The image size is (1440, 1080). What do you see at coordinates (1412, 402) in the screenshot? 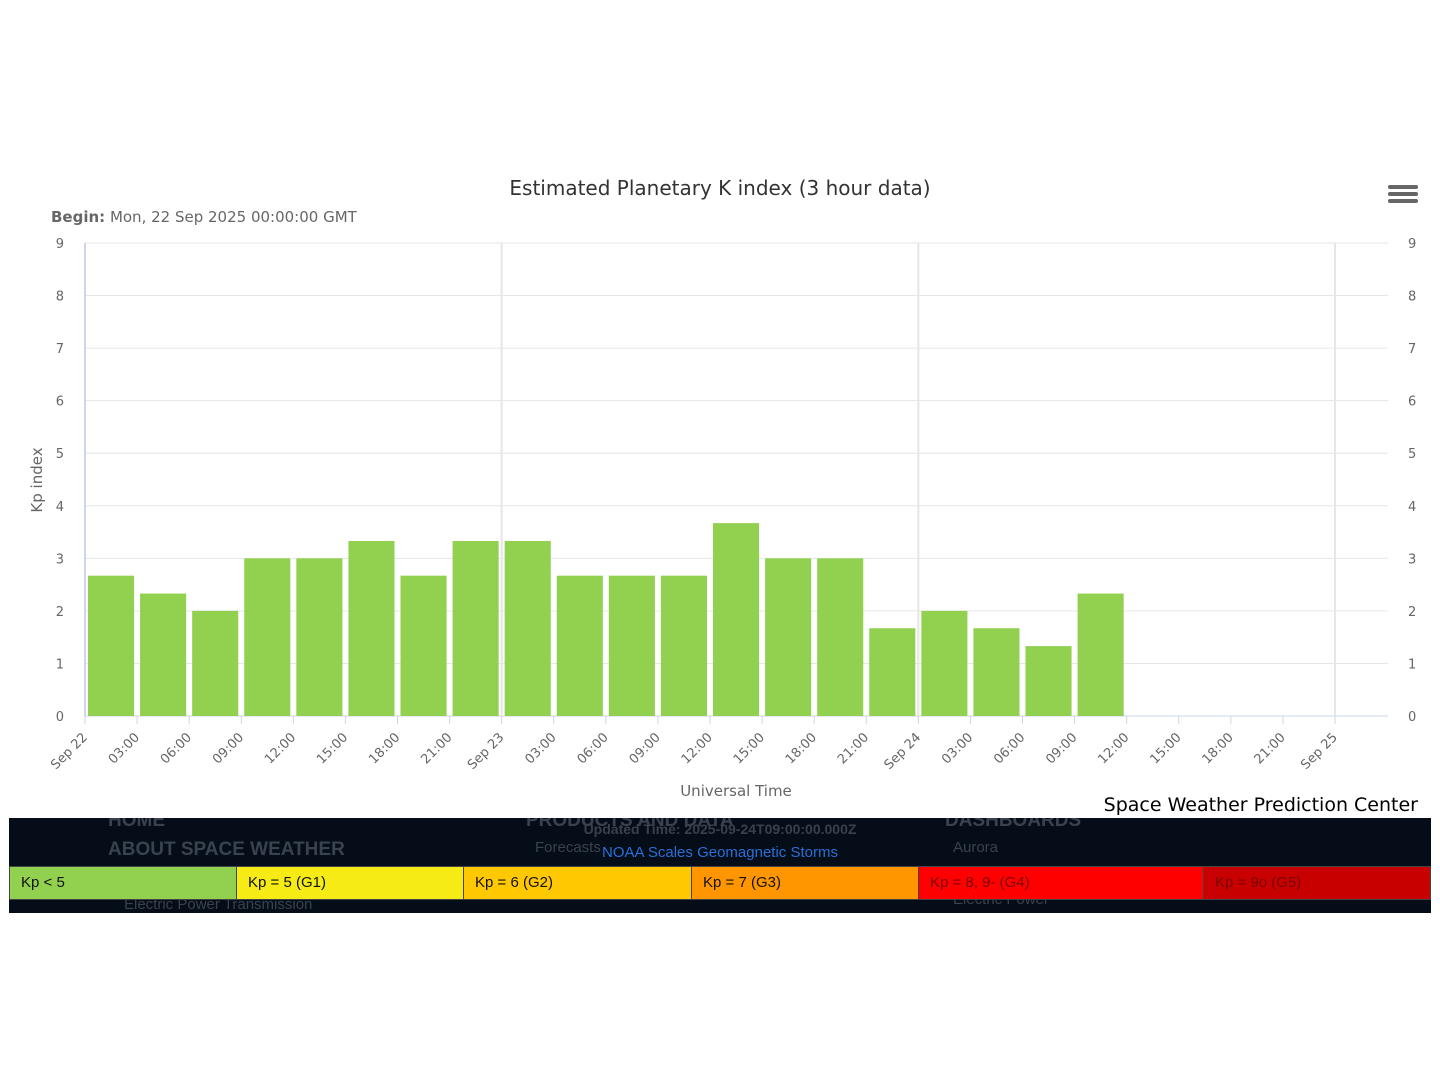
I see `y-tick-label-right: 6` at bounding box center [1412, 402].